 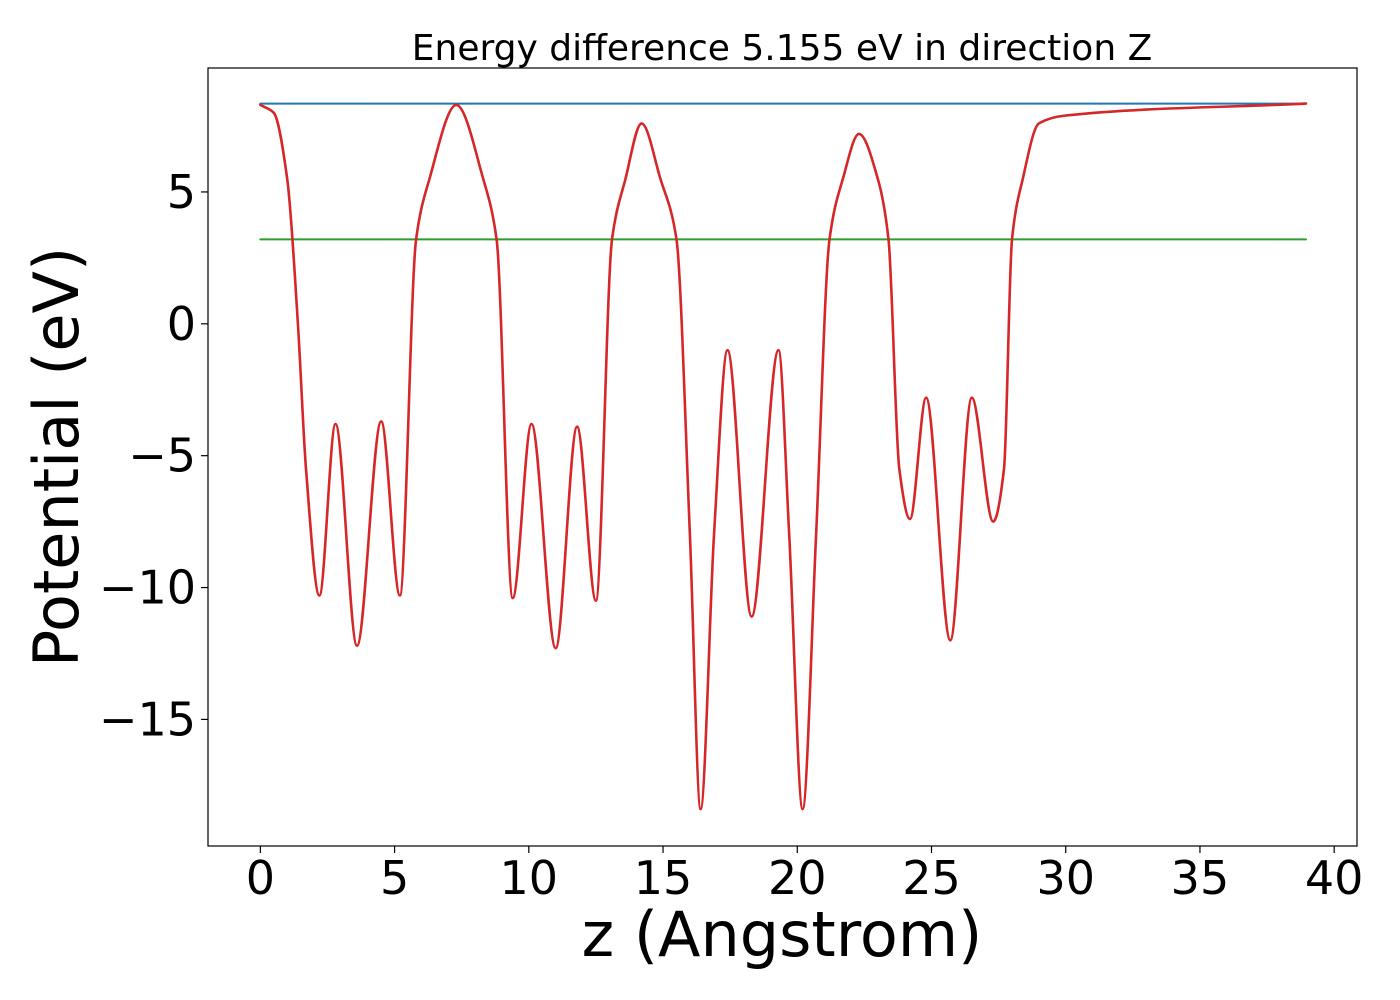 What do you see at coordinates (56, 457) in the screenshot?
I see `y-axis-label: Potential (eV)` at bounding box center [56, 457].